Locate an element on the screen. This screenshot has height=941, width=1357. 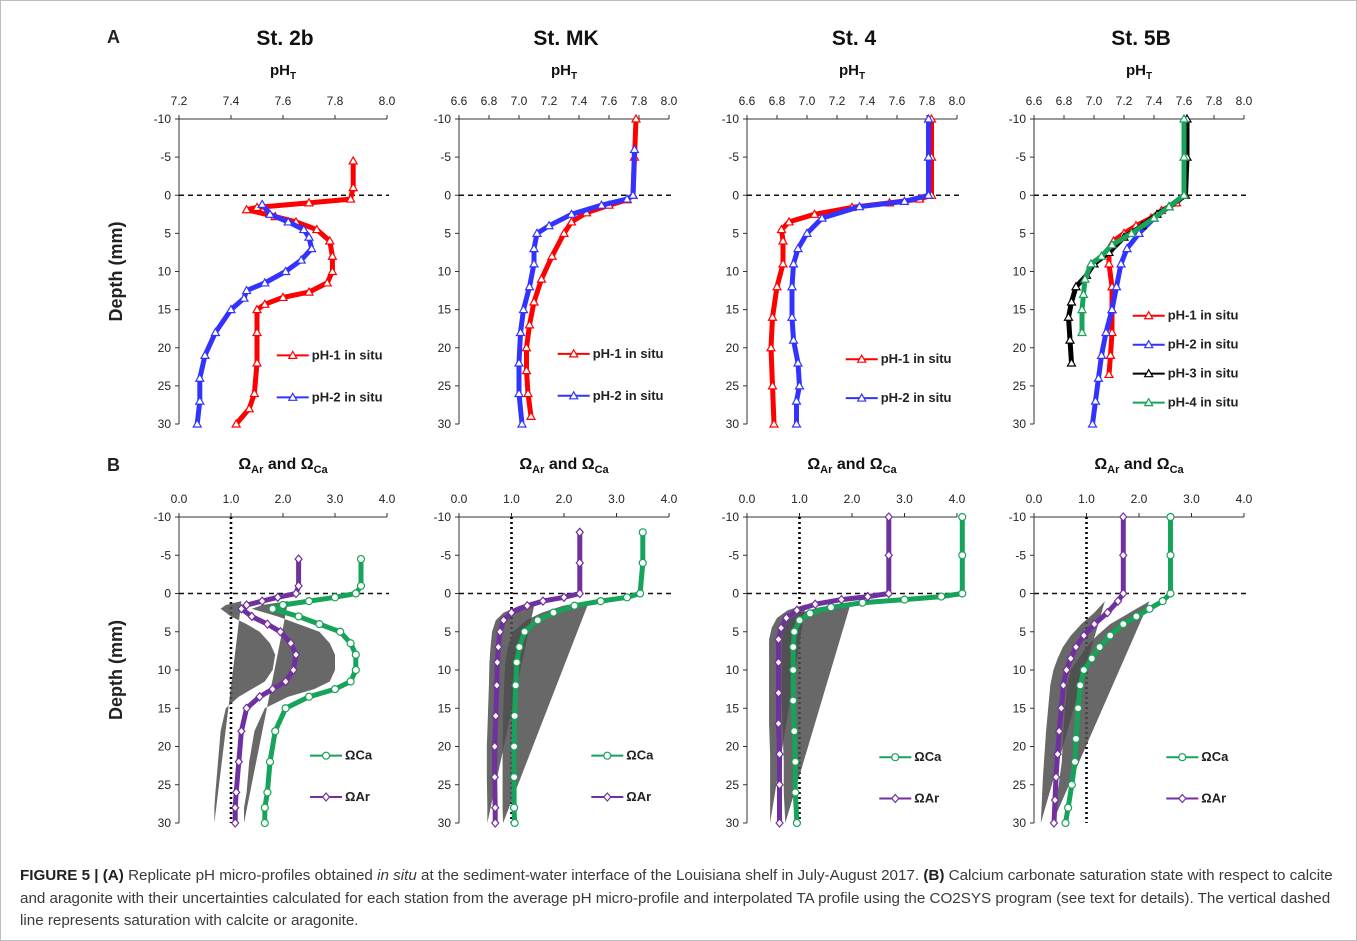
x-tick-label: 6.8 is located at coordinates (489, 101).